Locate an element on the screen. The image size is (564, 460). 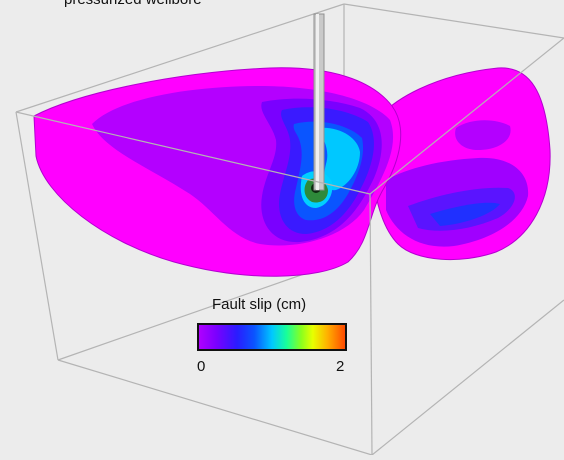
legend-max-label: 2 is located at coordinates (340, 366).